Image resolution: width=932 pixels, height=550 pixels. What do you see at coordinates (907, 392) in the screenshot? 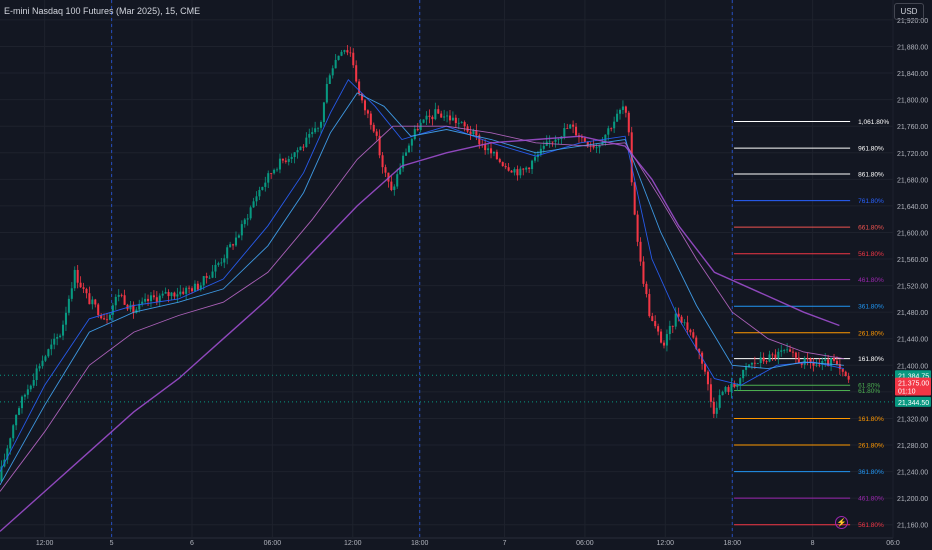
I see `price-badge-label: 01:10` at bounding box center [907, 392].